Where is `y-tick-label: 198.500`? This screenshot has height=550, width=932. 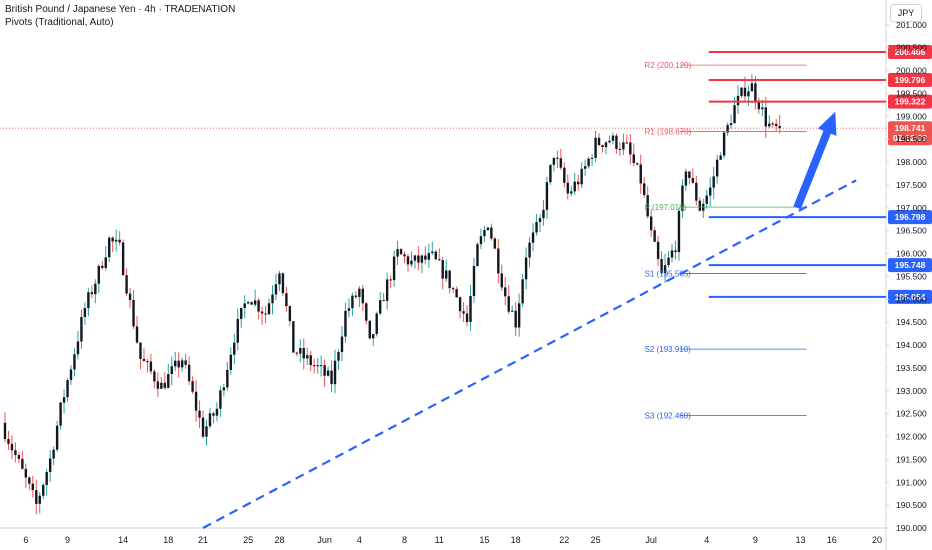 y-tick-label: 198.500 is located at coordinates (911, 139).